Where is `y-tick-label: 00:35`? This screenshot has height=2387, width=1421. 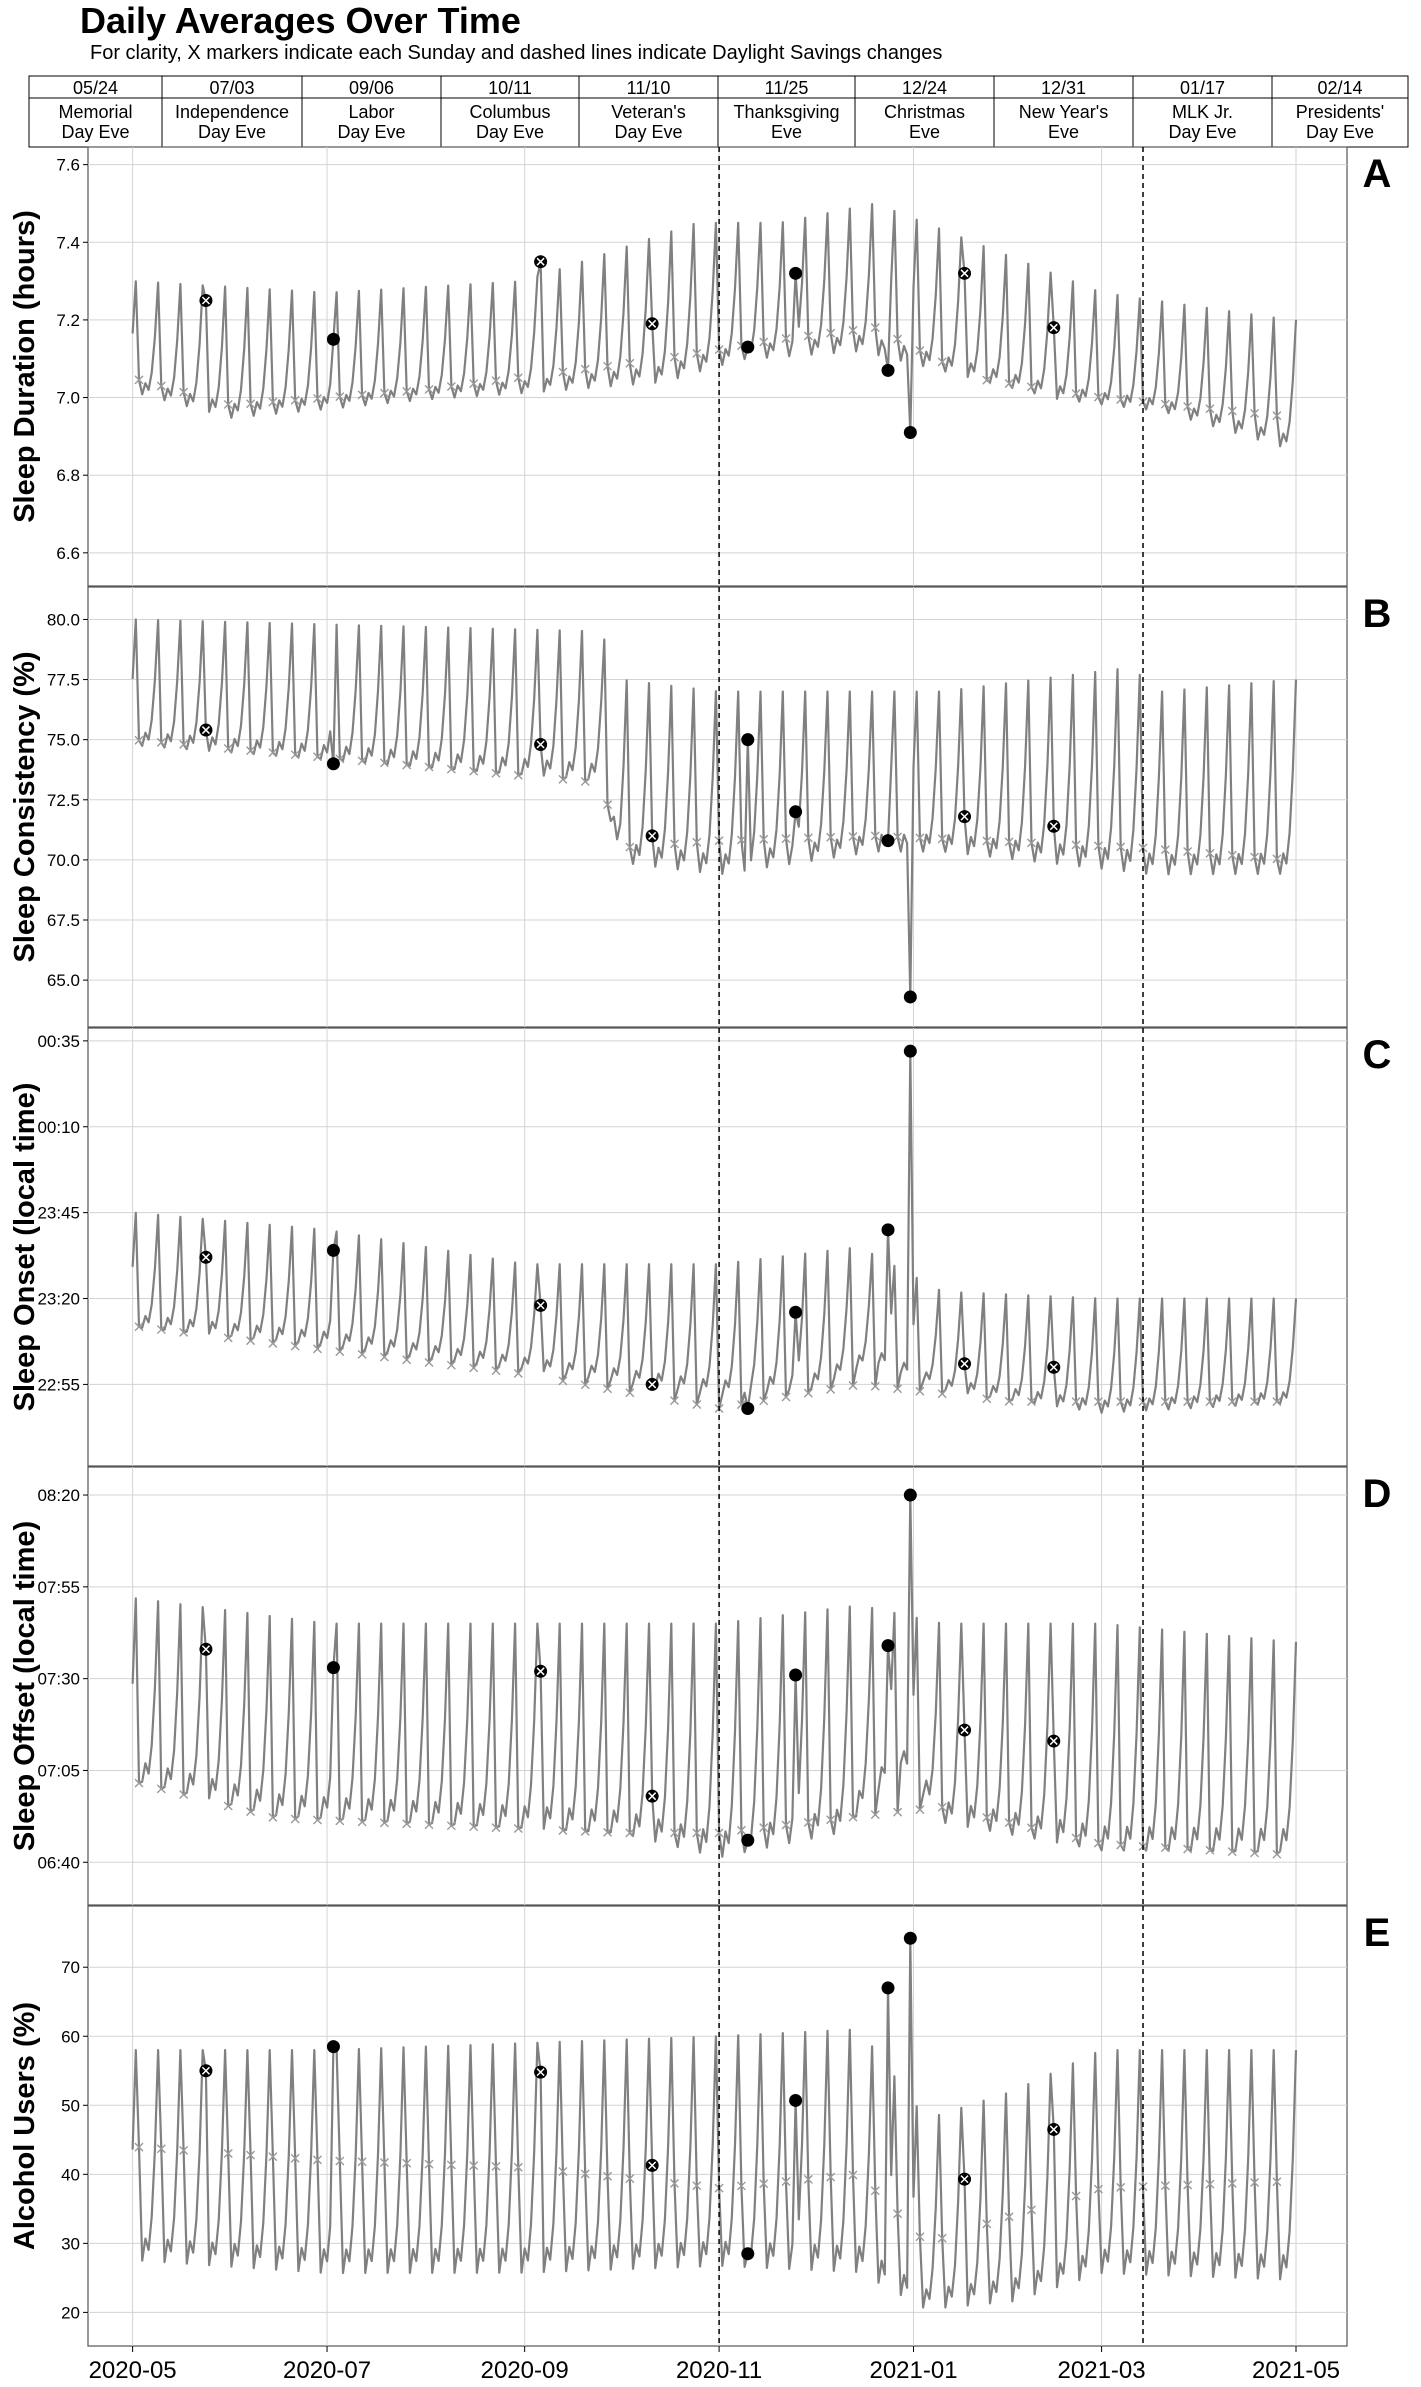
y-tick-label: 00:35 is located at coordinates (58, 1041).